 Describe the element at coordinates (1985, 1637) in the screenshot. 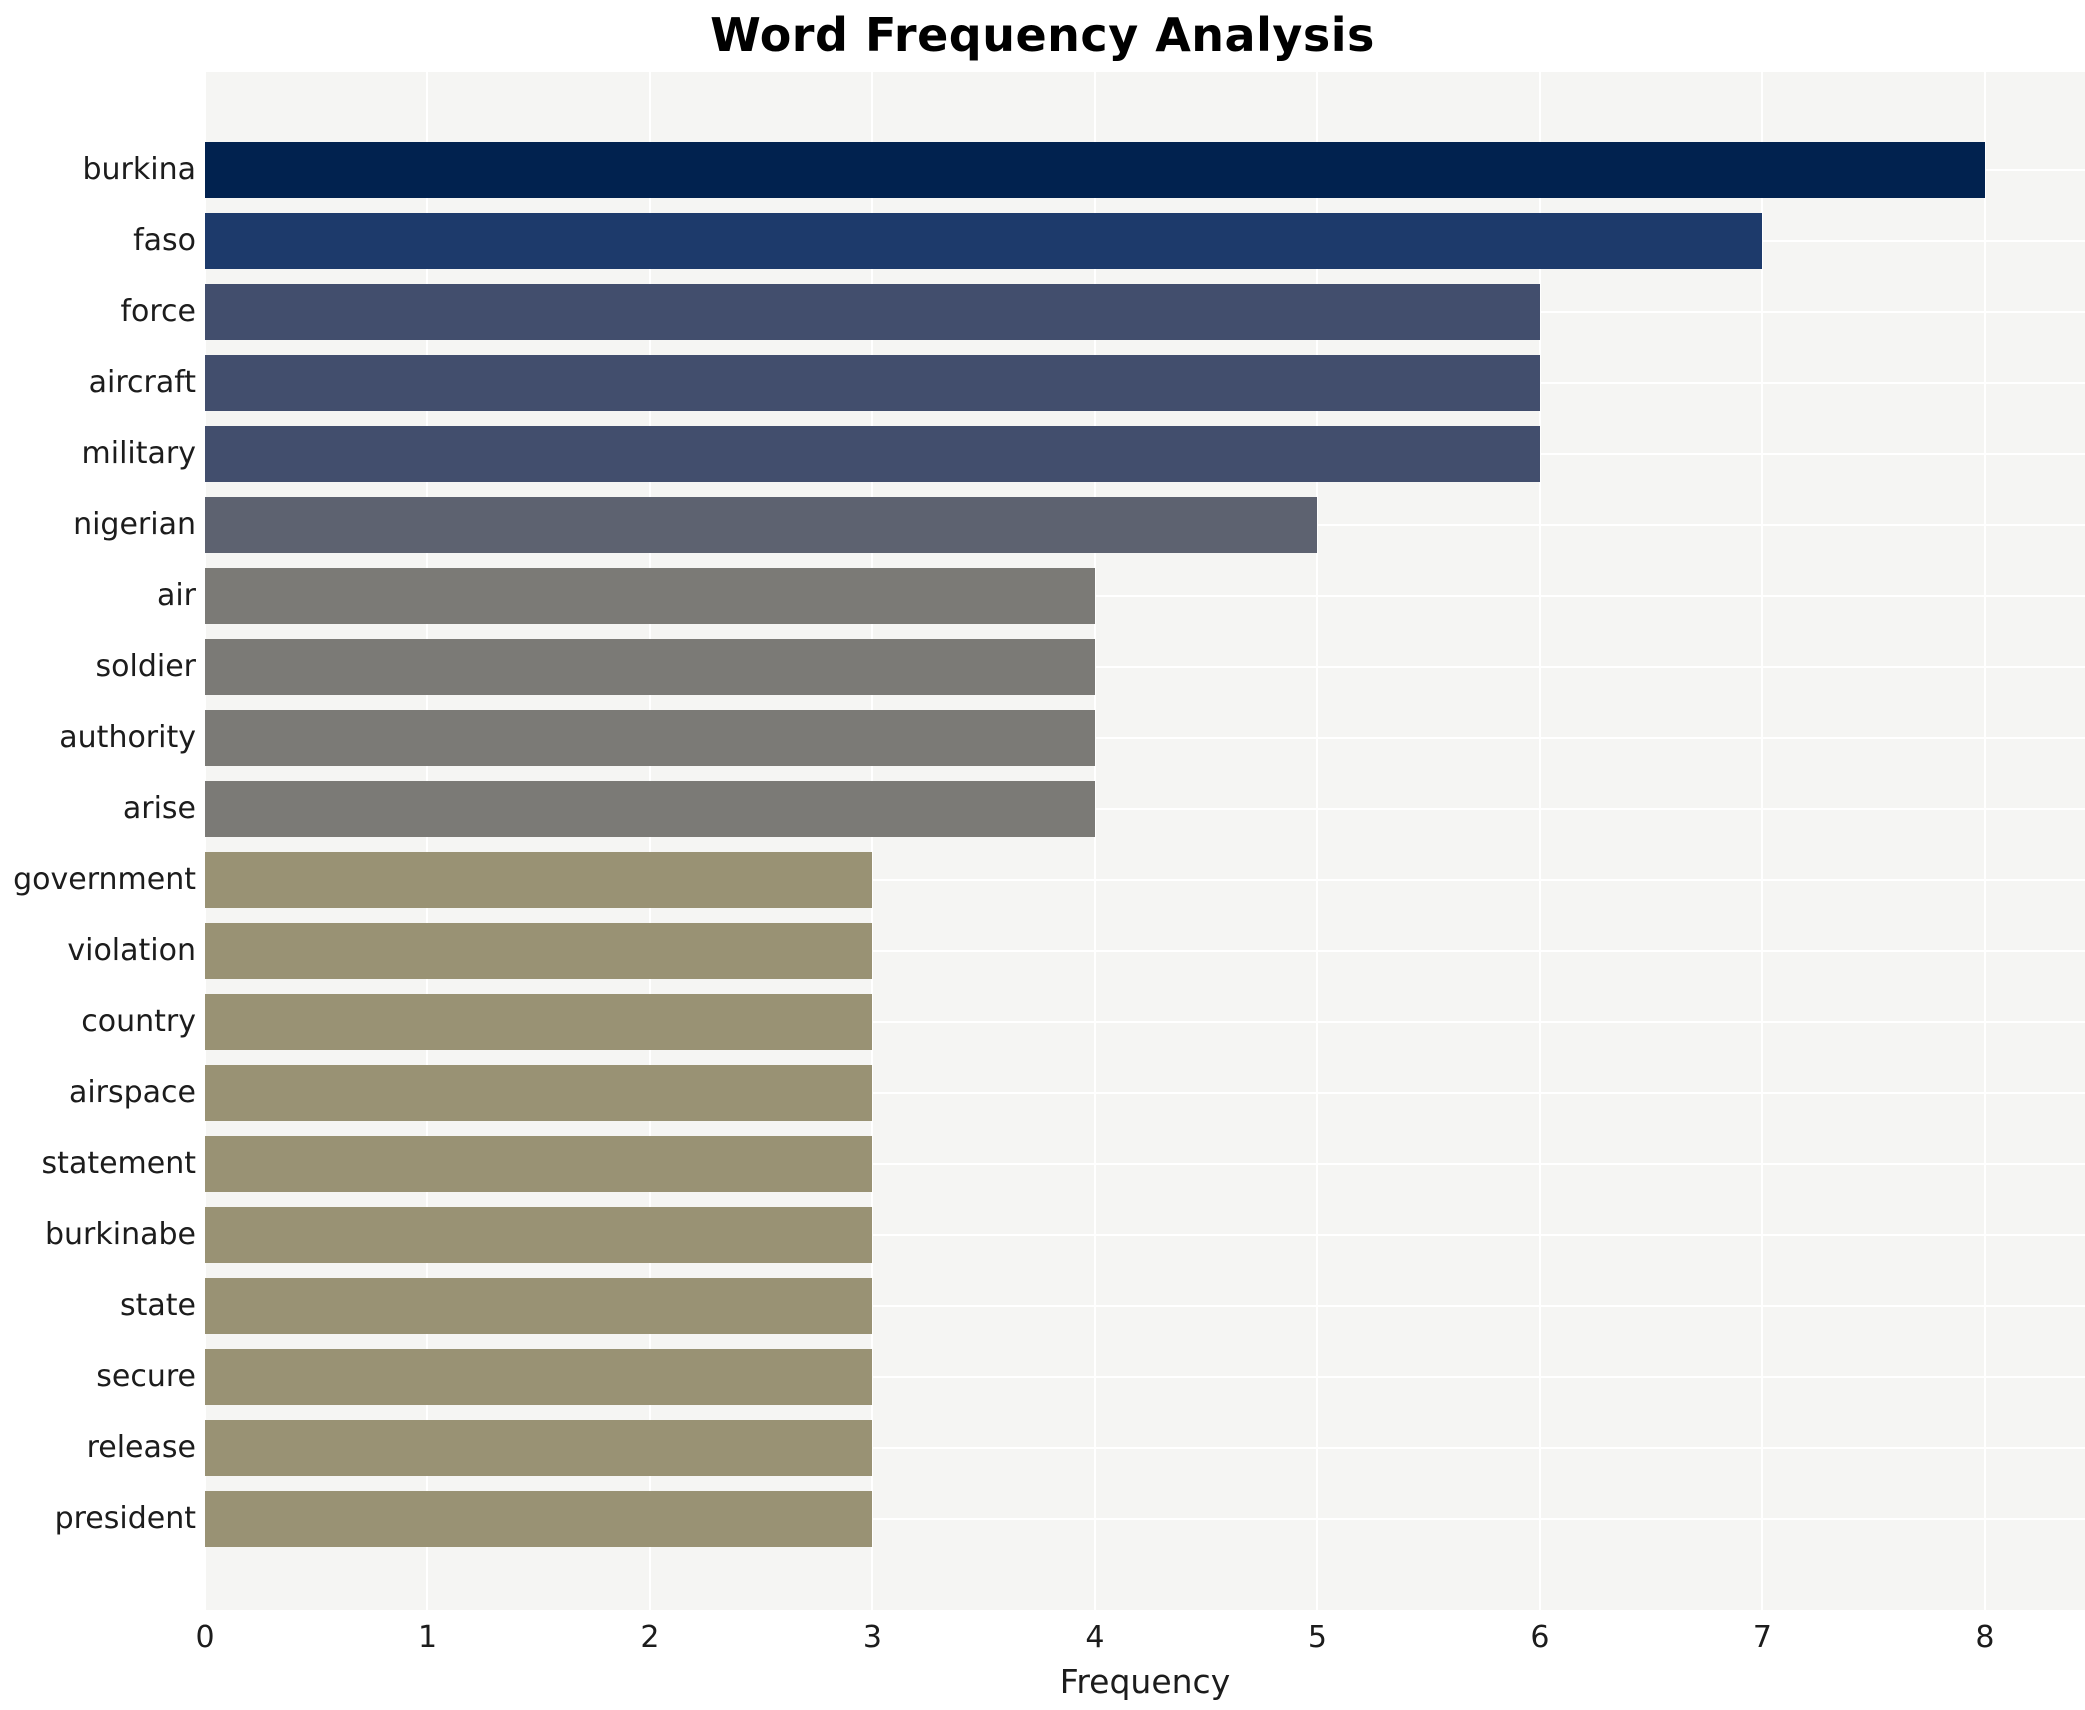

I see `x-tick-label-8: 8` at that location.